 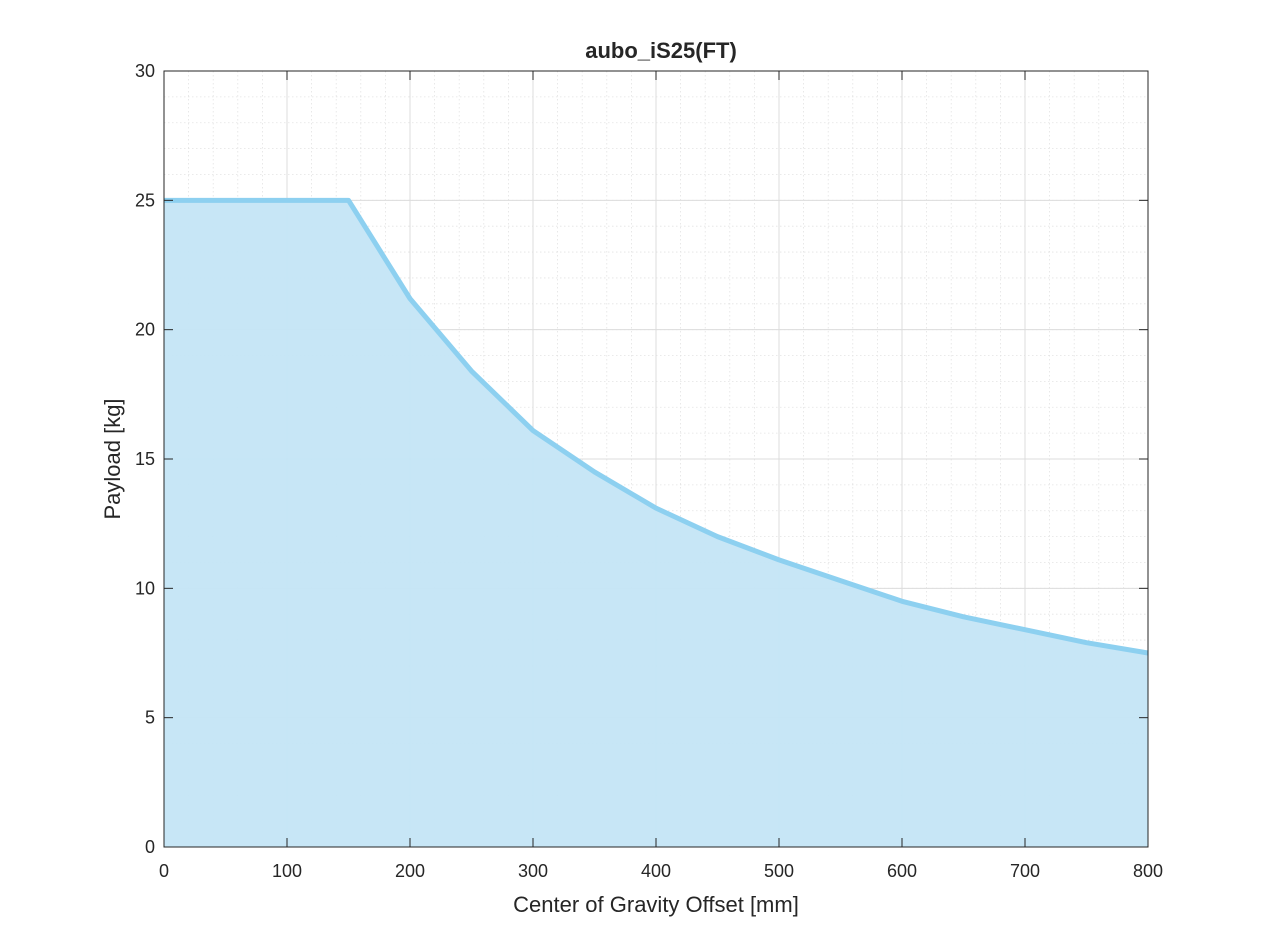 I want to click on y-axis-label: Payload [kg], so click(x=112, y=458).